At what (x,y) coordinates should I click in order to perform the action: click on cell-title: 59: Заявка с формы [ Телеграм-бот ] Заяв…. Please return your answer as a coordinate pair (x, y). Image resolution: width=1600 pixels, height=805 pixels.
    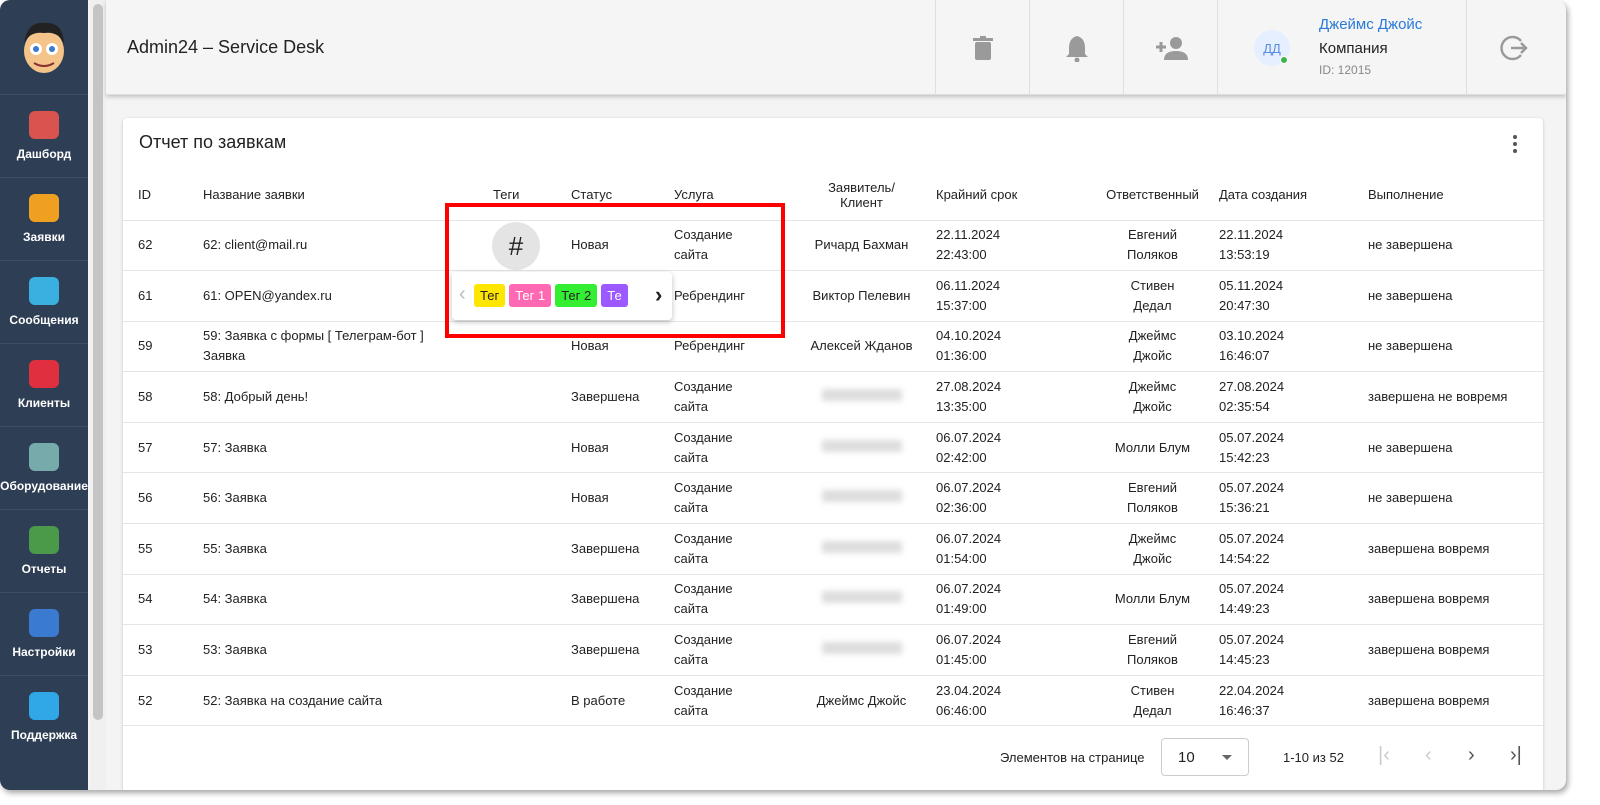
    Looking at the image, I should click on (348, 347).